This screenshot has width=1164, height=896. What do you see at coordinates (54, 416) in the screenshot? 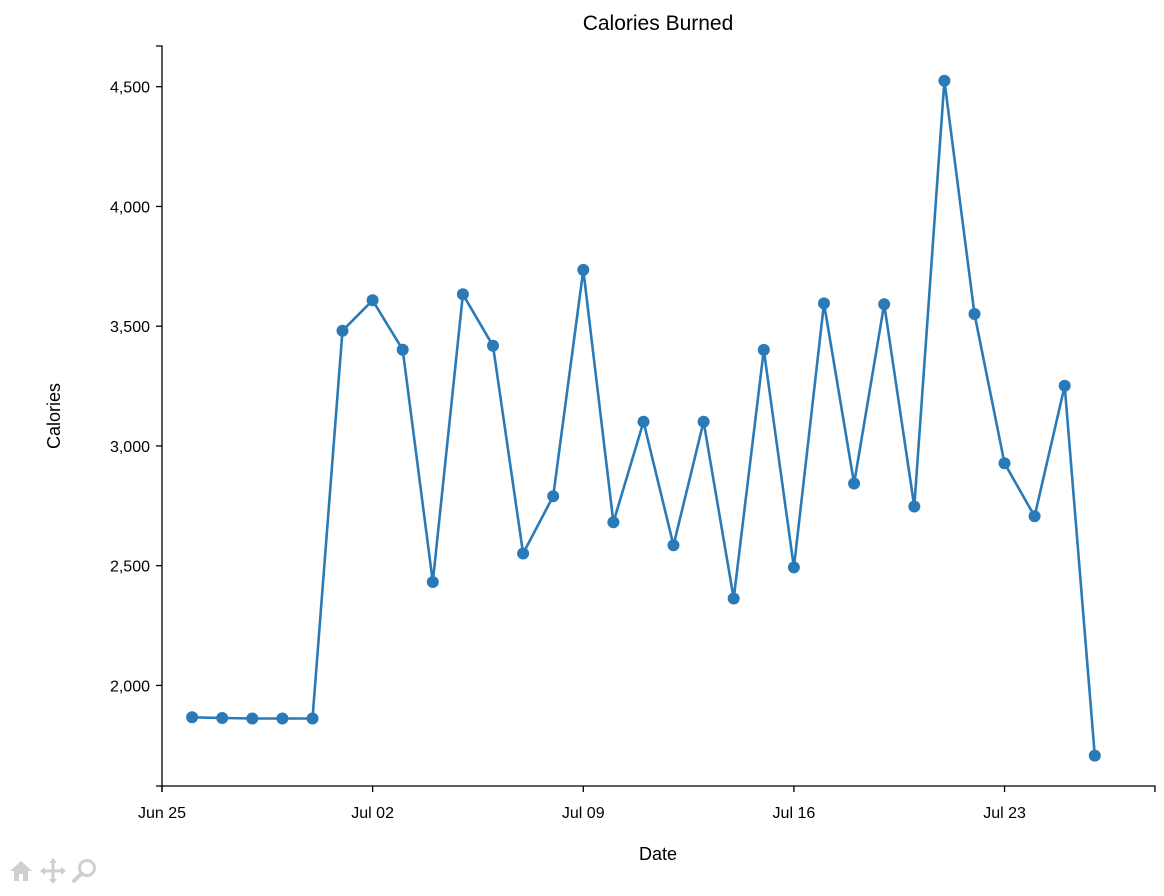
I see `y-axis-label: Calories` at bounding box center [54, 416].